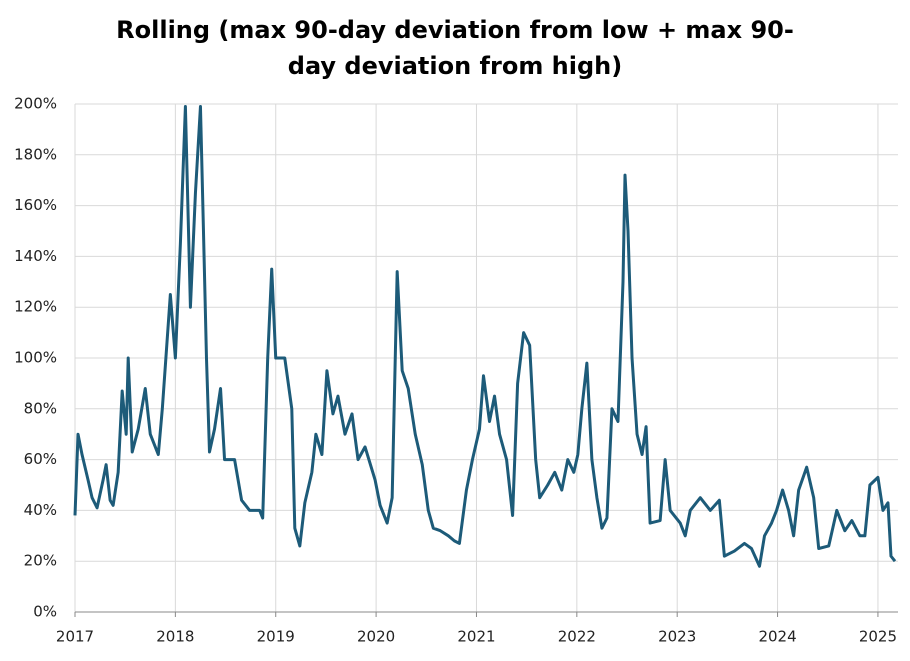 Image resolution: width=910 pixels, height=661 pixels. Describe the element at coordinates (476, 637) in the screenshot. I see `x-tick-label: 2021` at that location.